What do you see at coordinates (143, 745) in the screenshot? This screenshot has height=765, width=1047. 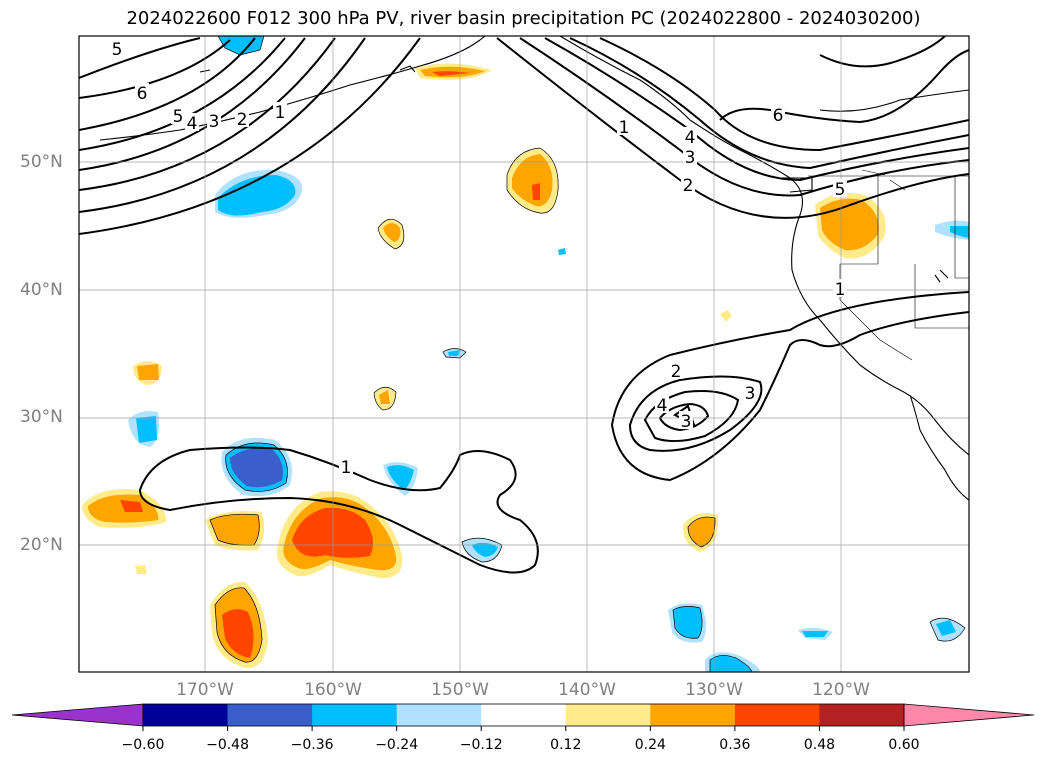 I see `colorbar-tick-label: −0.60` at bounding box center [143, 745].